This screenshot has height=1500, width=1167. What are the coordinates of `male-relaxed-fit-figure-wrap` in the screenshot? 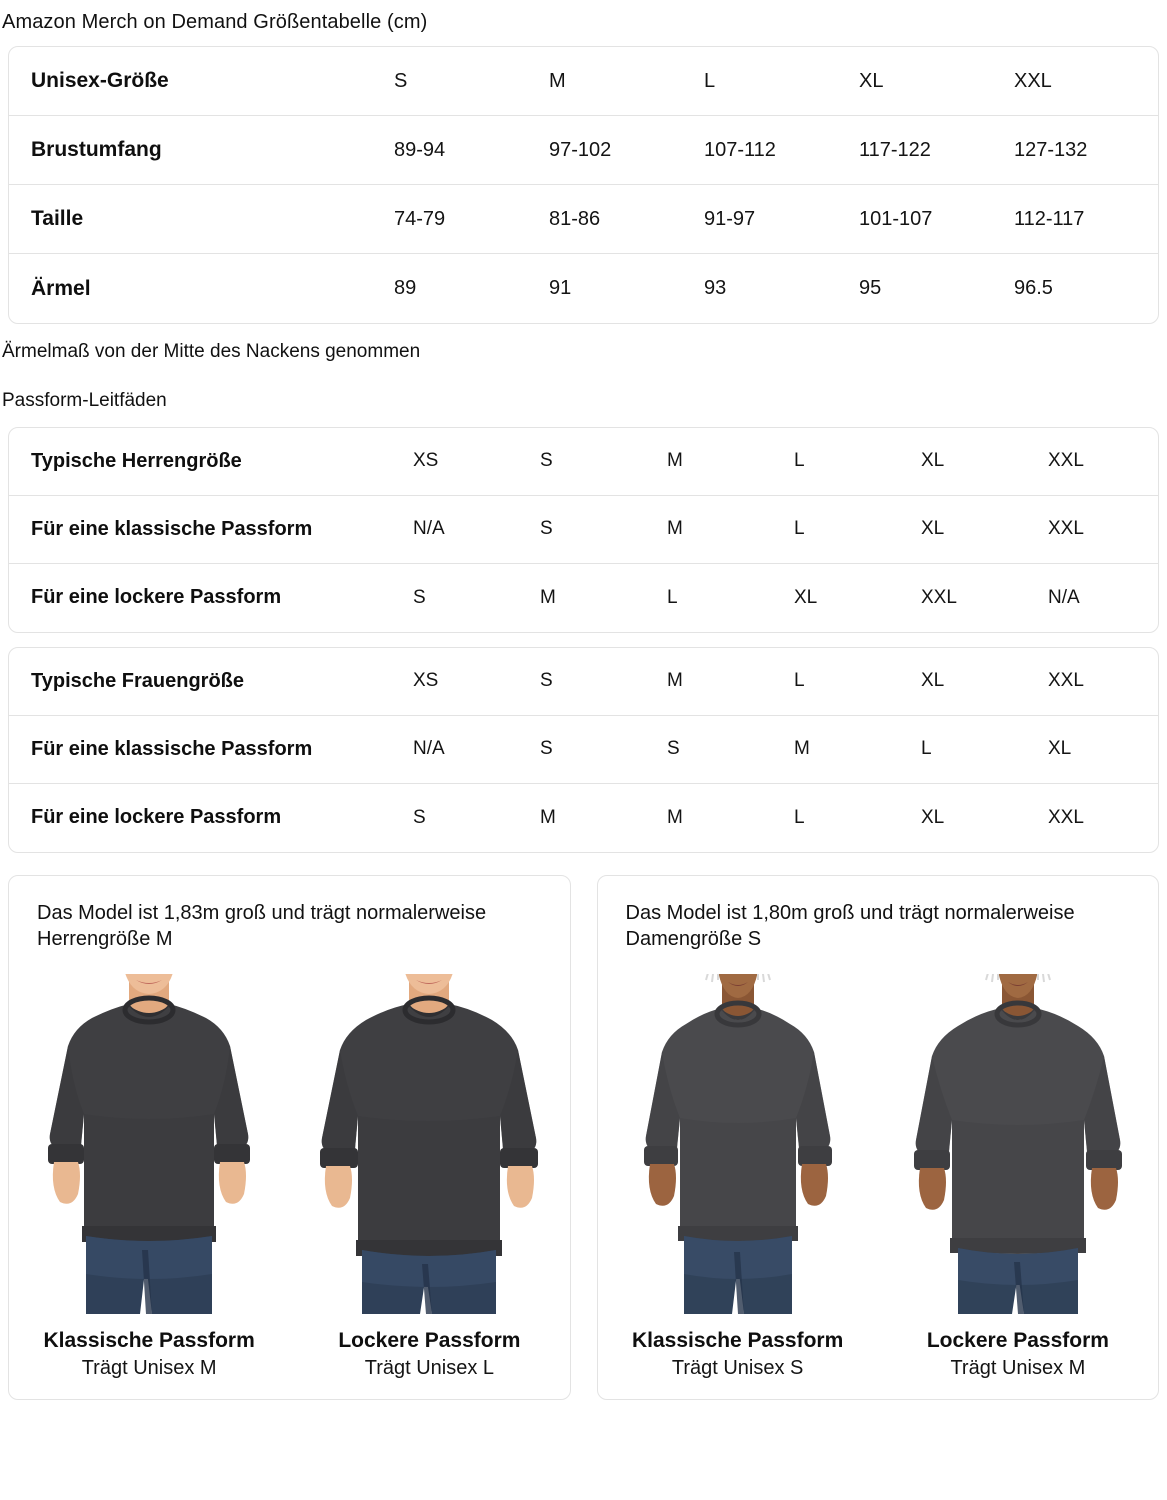 It's located at (429, 1143).